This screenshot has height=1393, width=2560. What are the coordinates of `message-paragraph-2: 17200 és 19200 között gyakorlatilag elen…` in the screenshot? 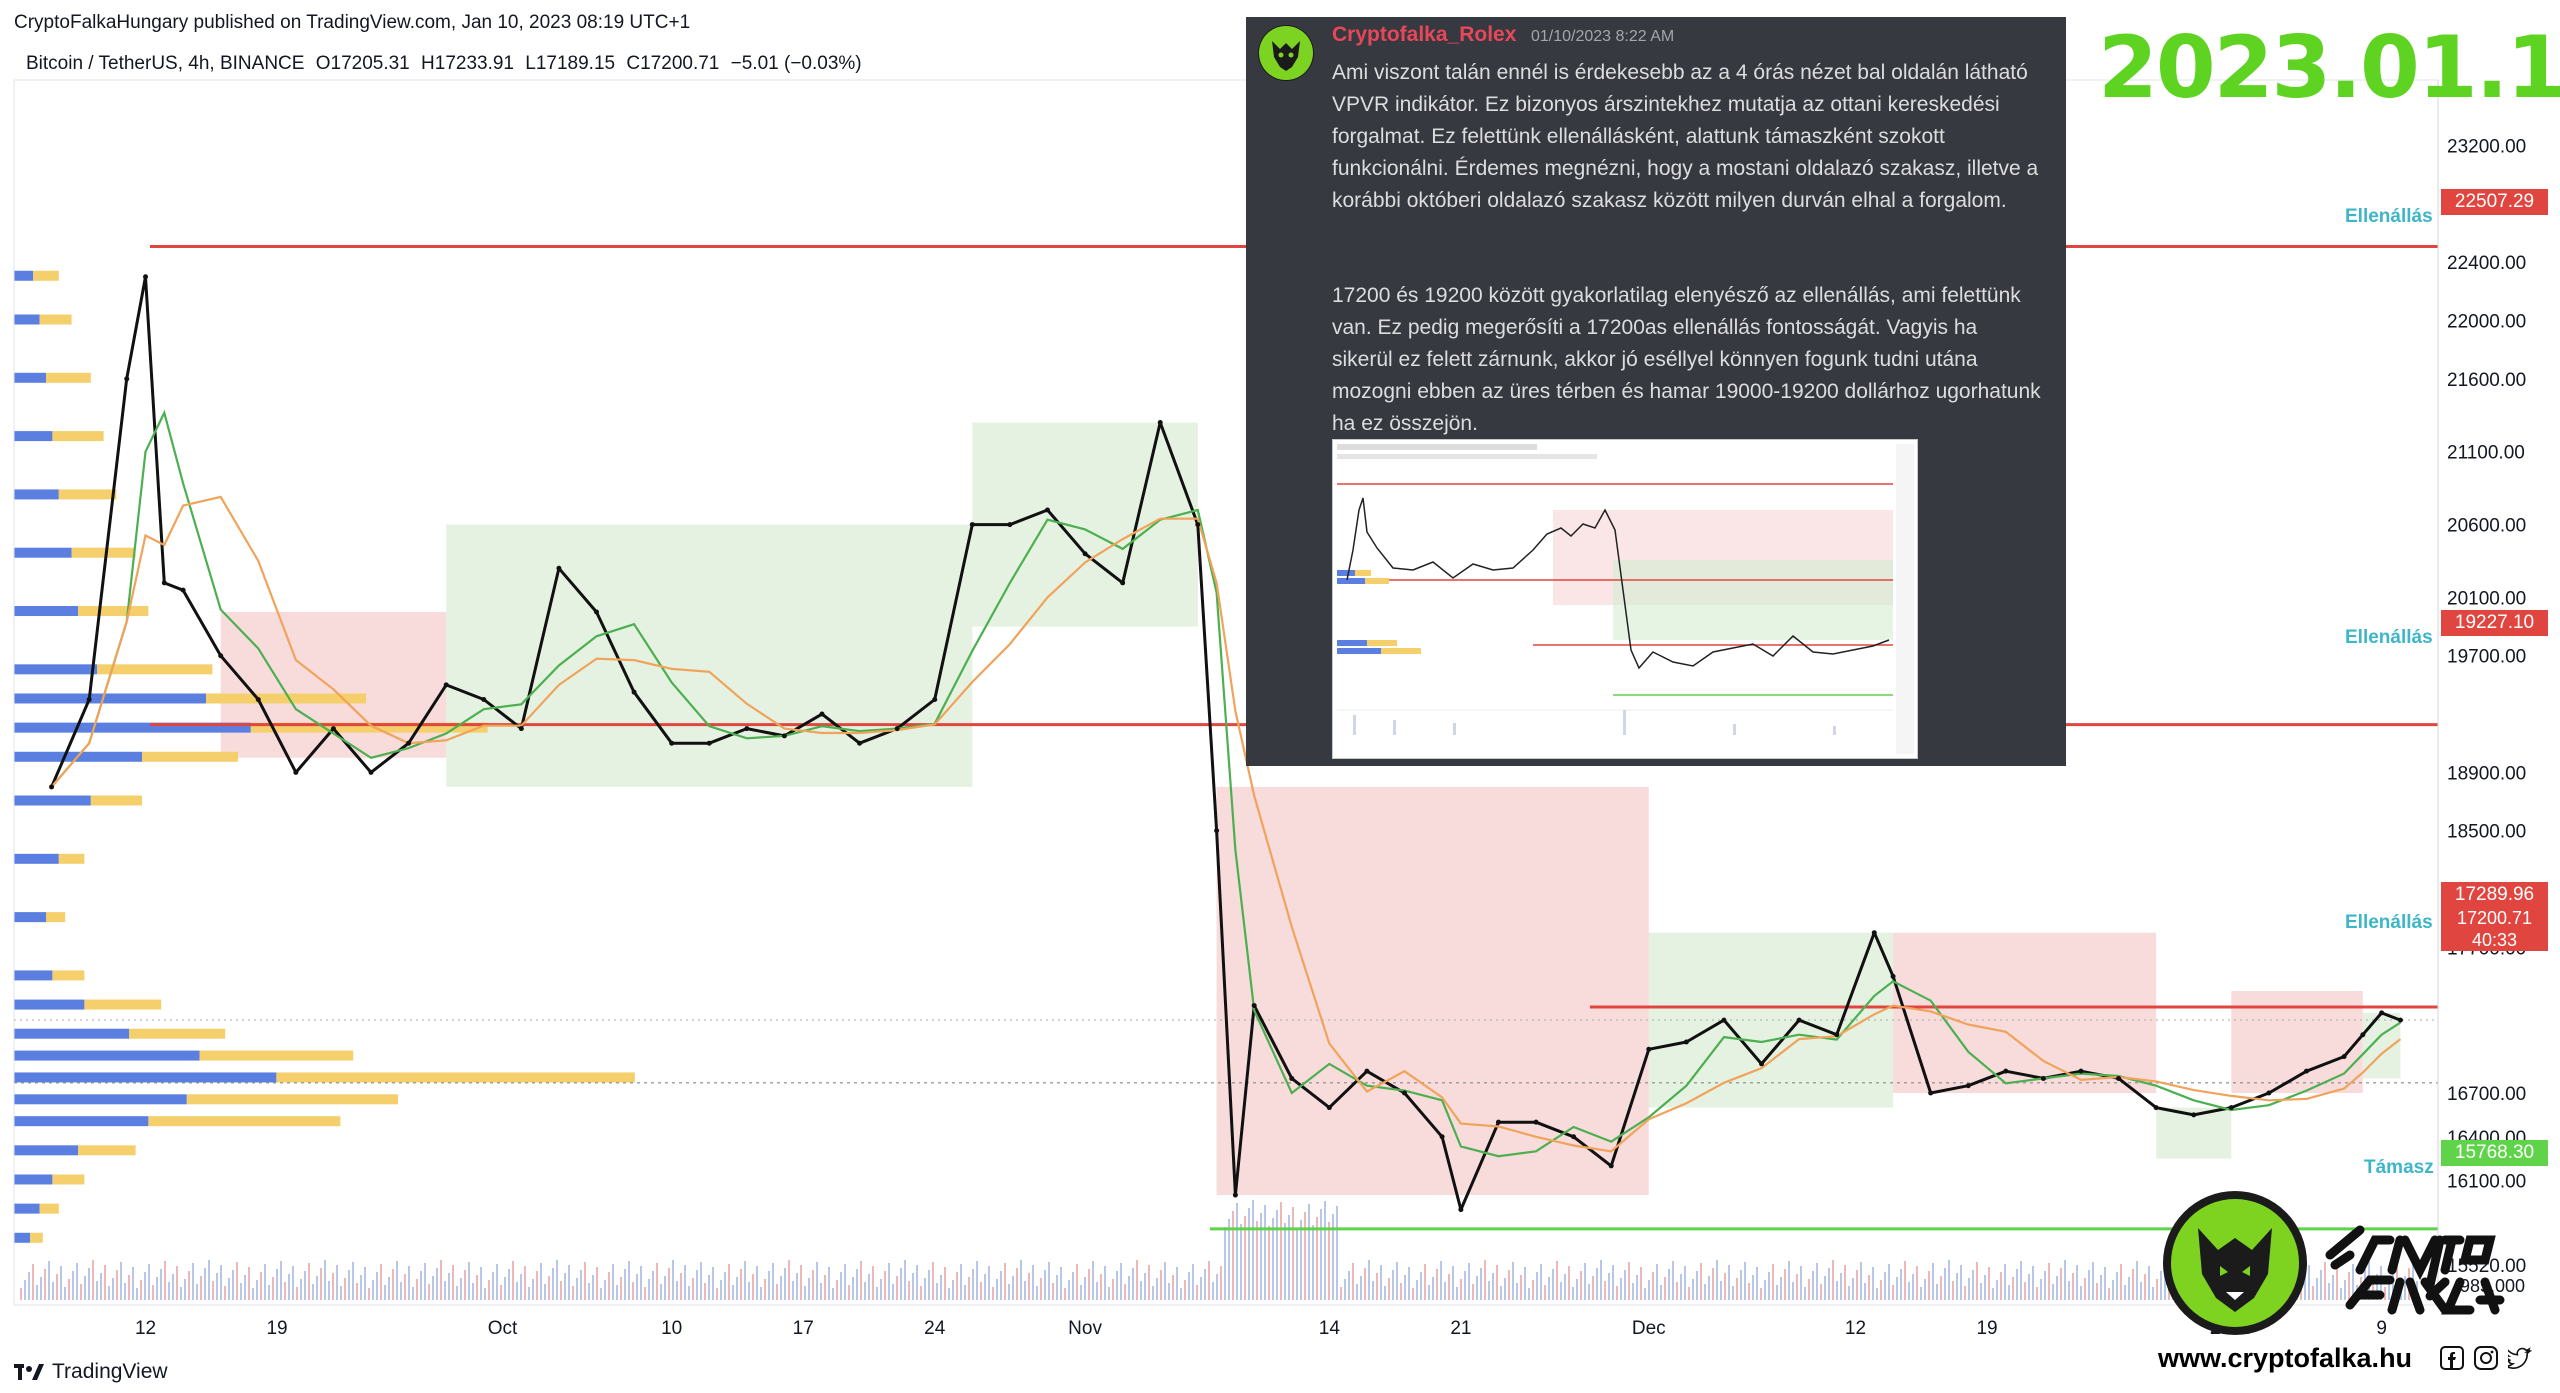 It's located at (1686, 359).